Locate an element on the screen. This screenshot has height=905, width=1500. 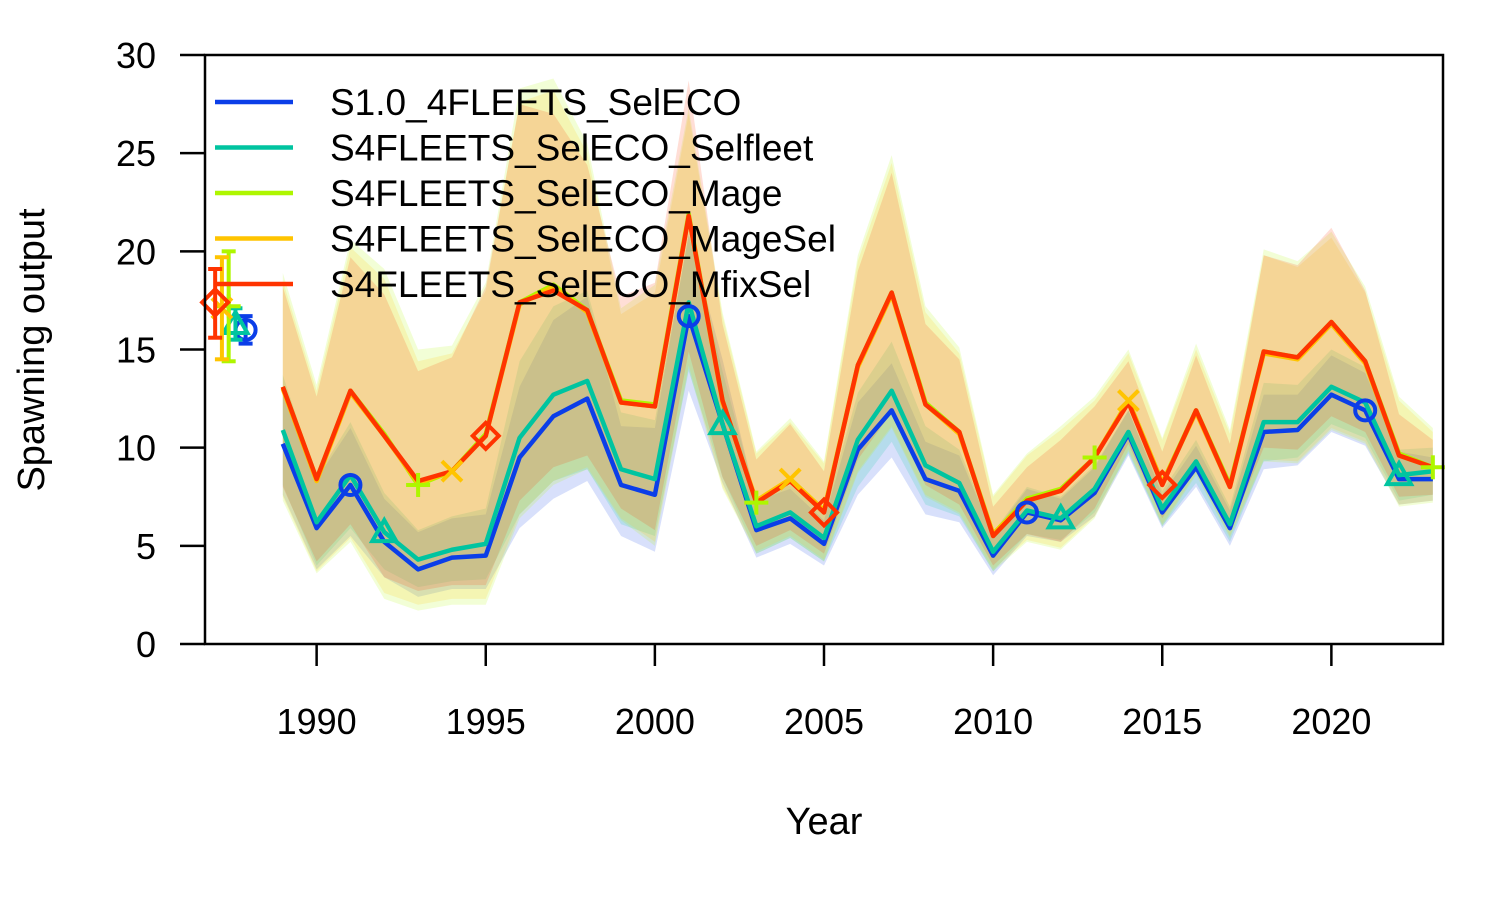
marker-s4fleets-seleco-mage-1993 is located at coordinates (418, 484).